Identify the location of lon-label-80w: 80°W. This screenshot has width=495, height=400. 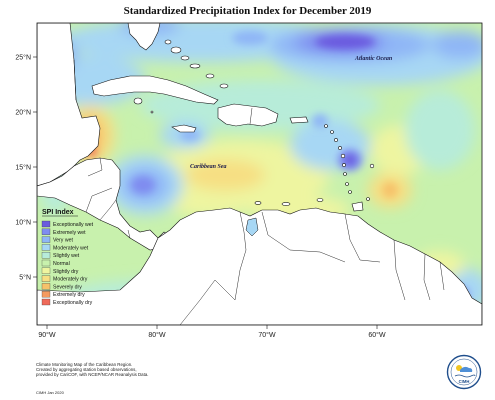
(157, 335).